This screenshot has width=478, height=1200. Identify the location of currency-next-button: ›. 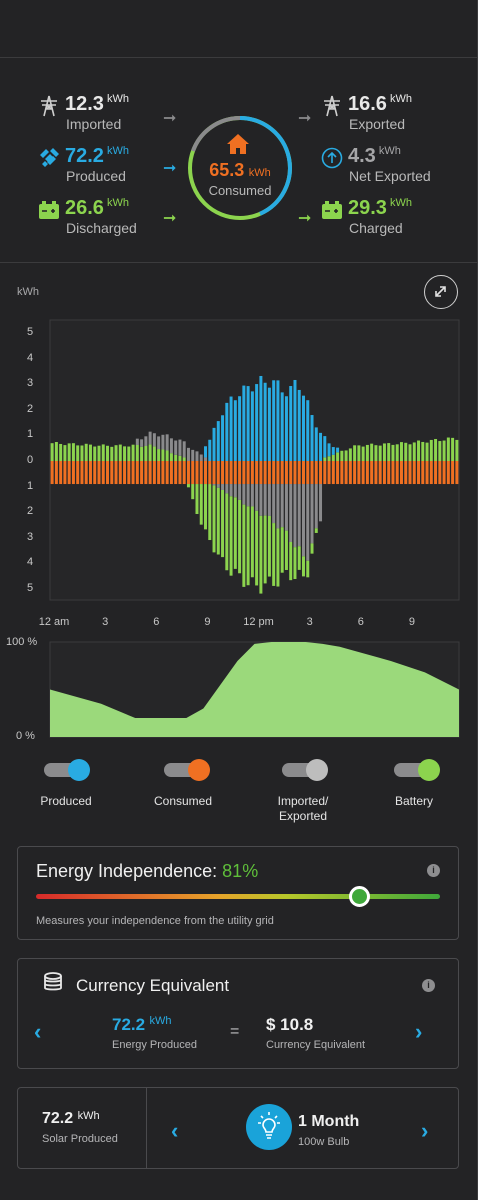
(419, 1031).